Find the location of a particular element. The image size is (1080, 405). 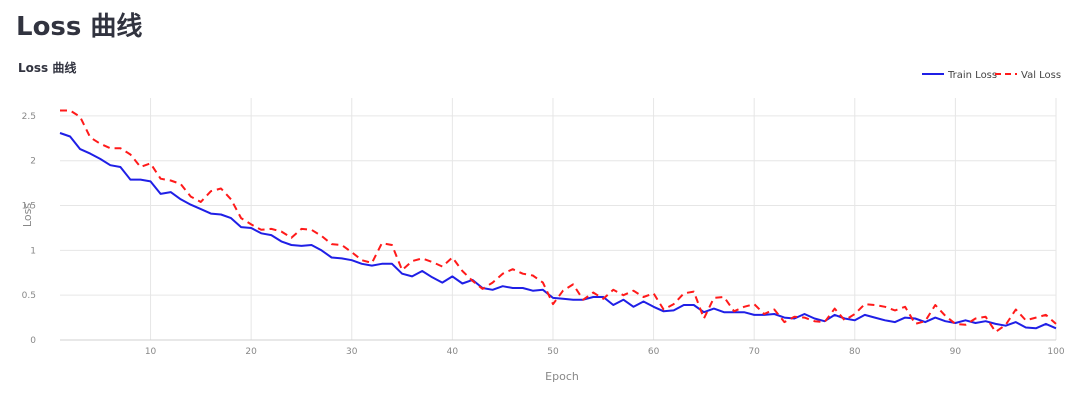

x-tick-label: 30 is located at coordinates (352, 352).